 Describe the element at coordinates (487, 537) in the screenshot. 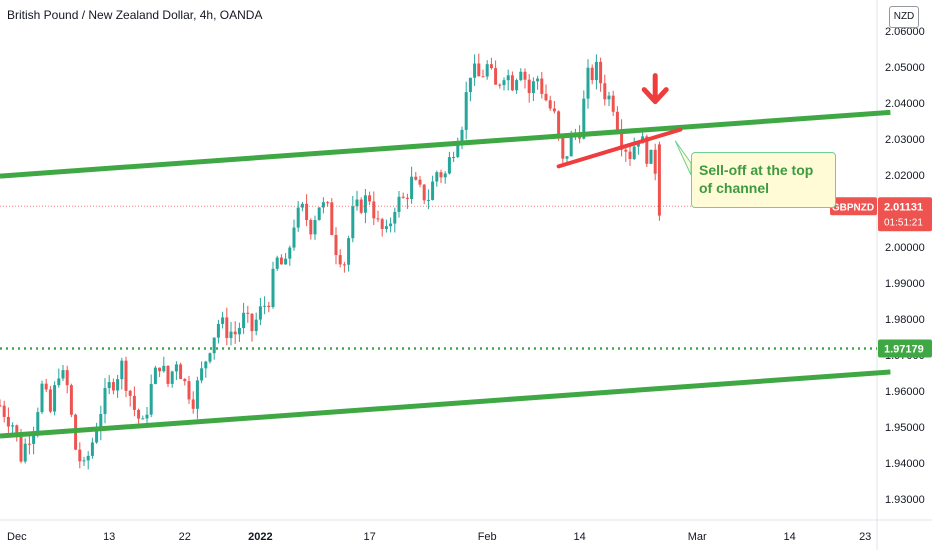

I see `x-tick-label: Feb` at that location.